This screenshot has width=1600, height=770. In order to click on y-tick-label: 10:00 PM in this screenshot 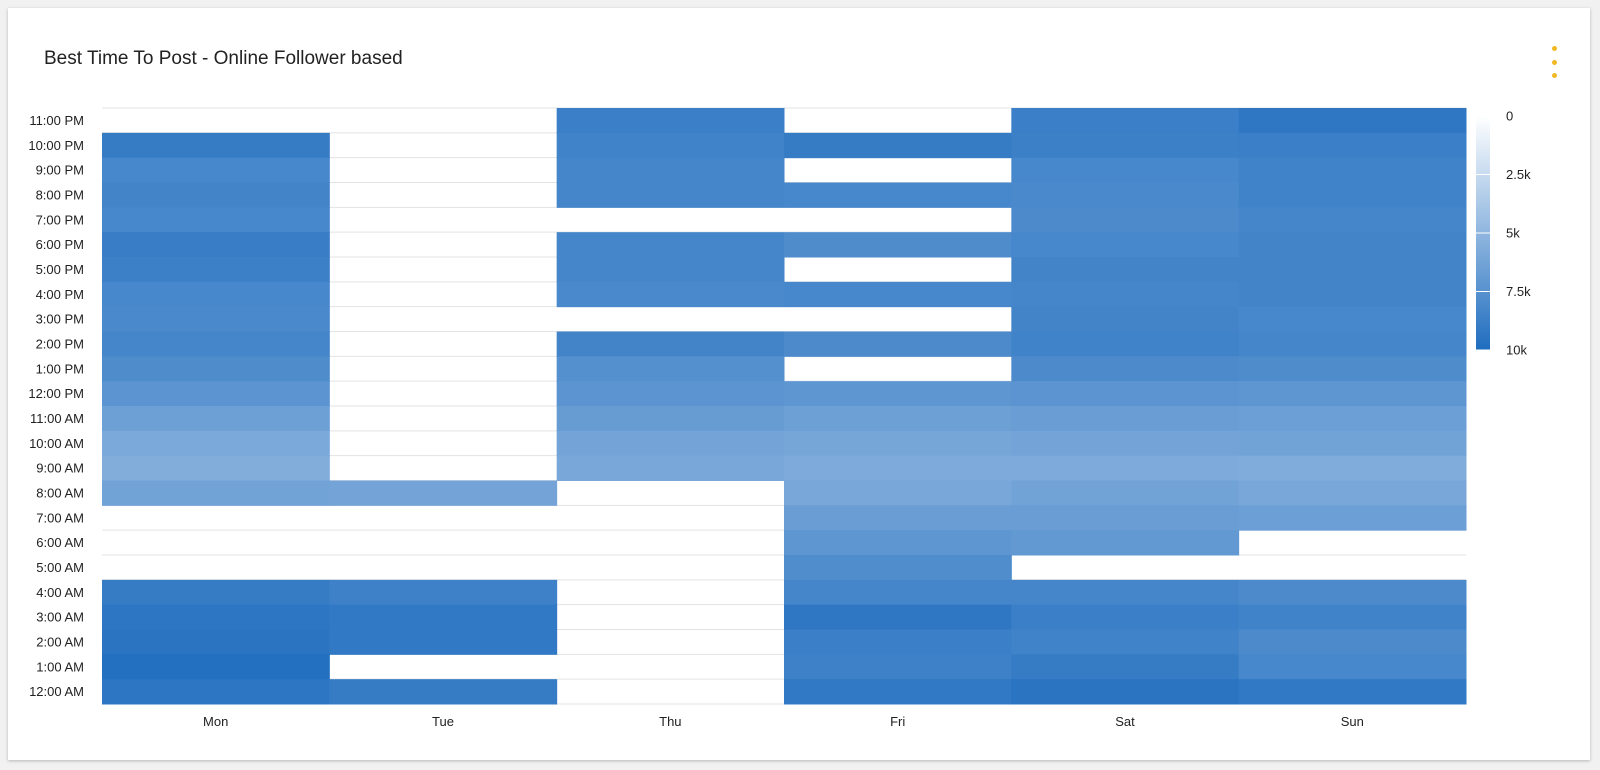, I will do `click(56, 145)`.